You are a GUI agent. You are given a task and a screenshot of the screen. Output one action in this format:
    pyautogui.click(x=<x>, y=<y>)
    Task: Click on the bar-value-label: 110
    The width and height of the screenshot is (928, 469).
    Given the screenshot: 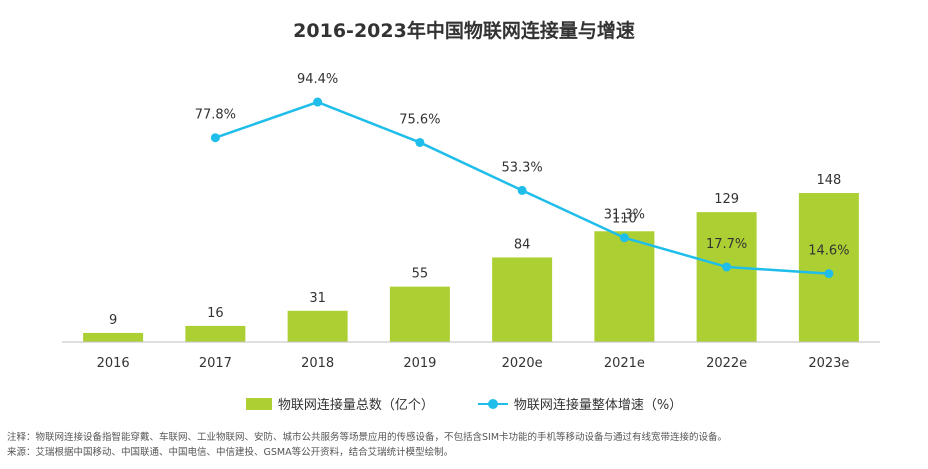 What is the action you would take?
    pyautogui.click(x=624, y=218)
    